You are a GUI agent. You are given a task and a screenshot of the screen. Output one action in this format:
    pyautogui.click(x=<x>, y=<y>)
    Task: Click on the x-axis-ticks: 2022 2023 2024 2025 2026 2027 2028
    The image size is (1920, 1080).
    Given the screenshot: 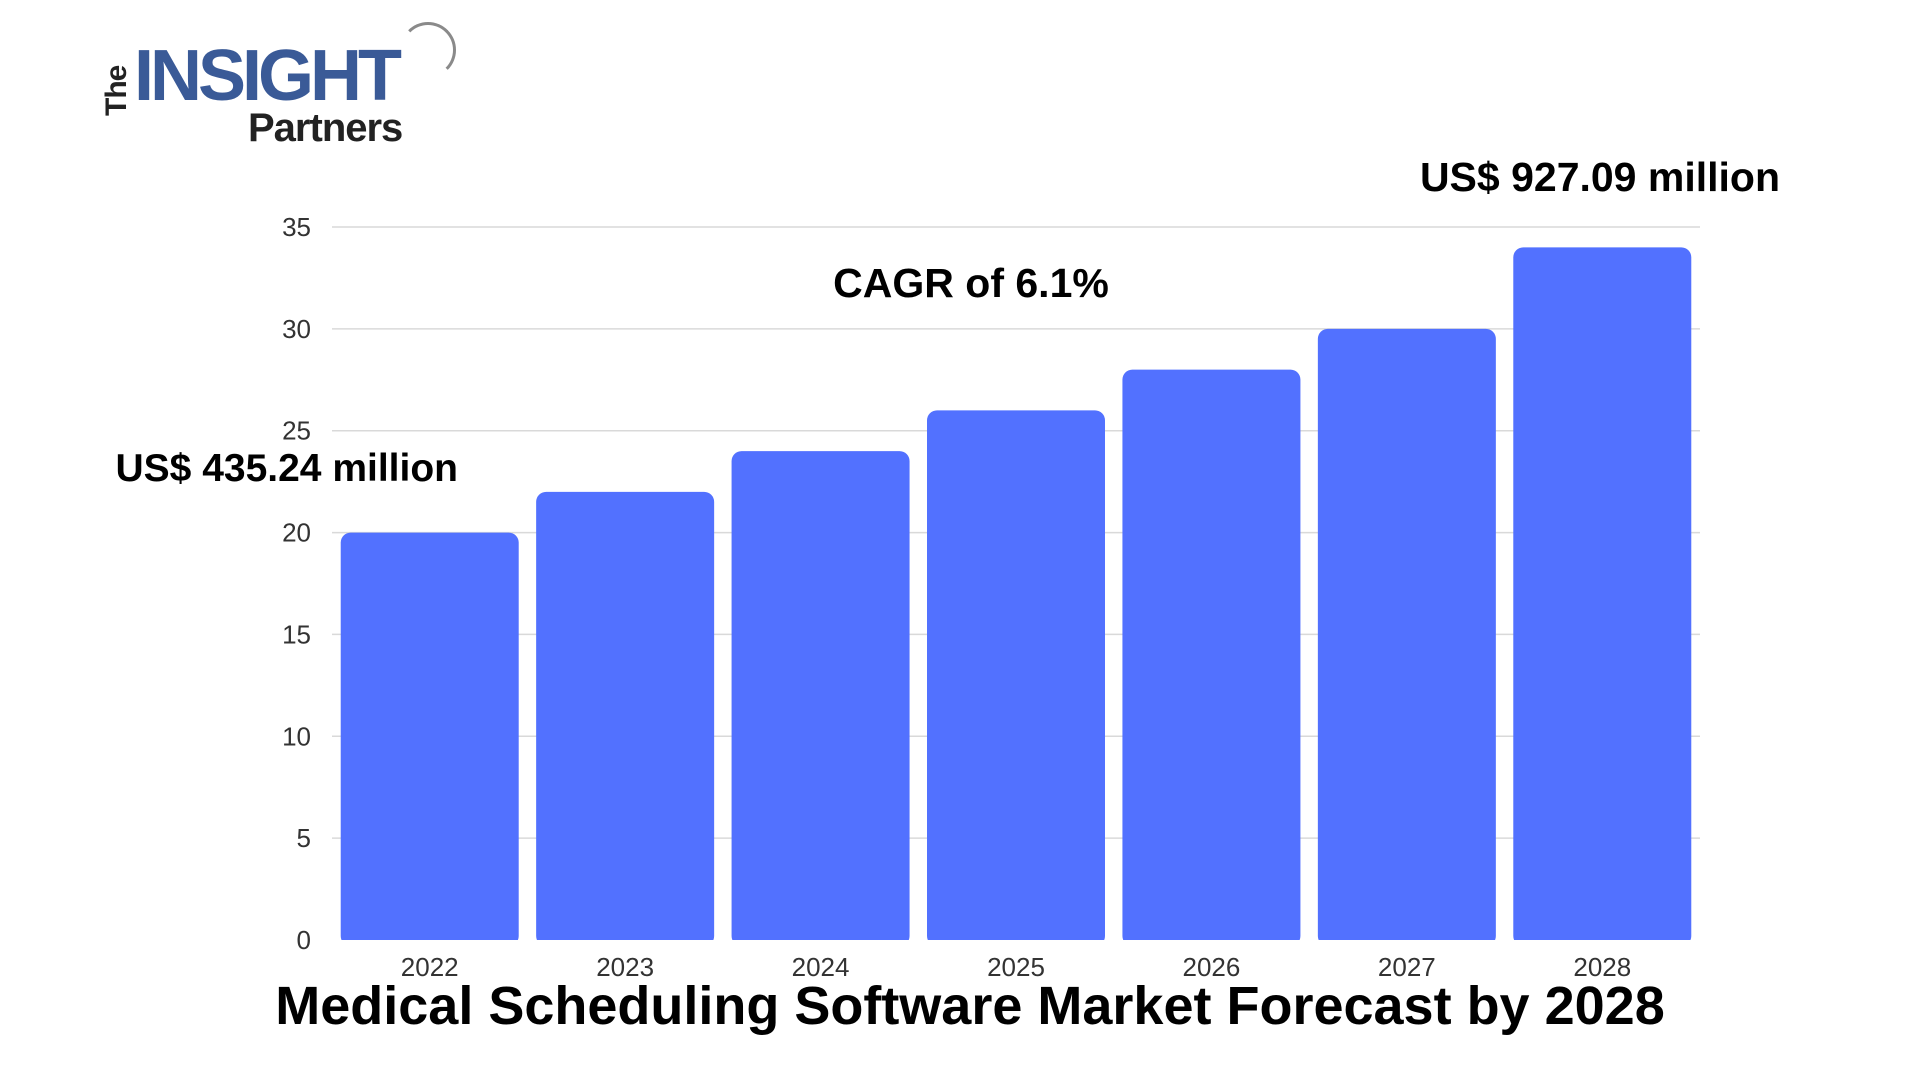 What is the action you would take?
    pyautogui.click(x=1016, y=967)
    